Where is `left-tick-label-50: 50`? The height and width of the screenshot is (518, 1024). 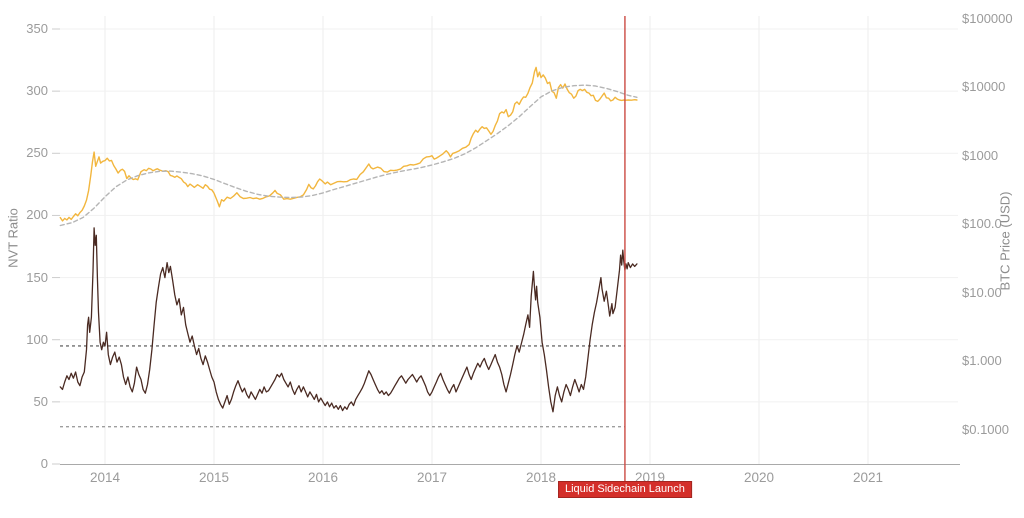 left-tick-label-50: 50 is located at coordinates (40, 401).